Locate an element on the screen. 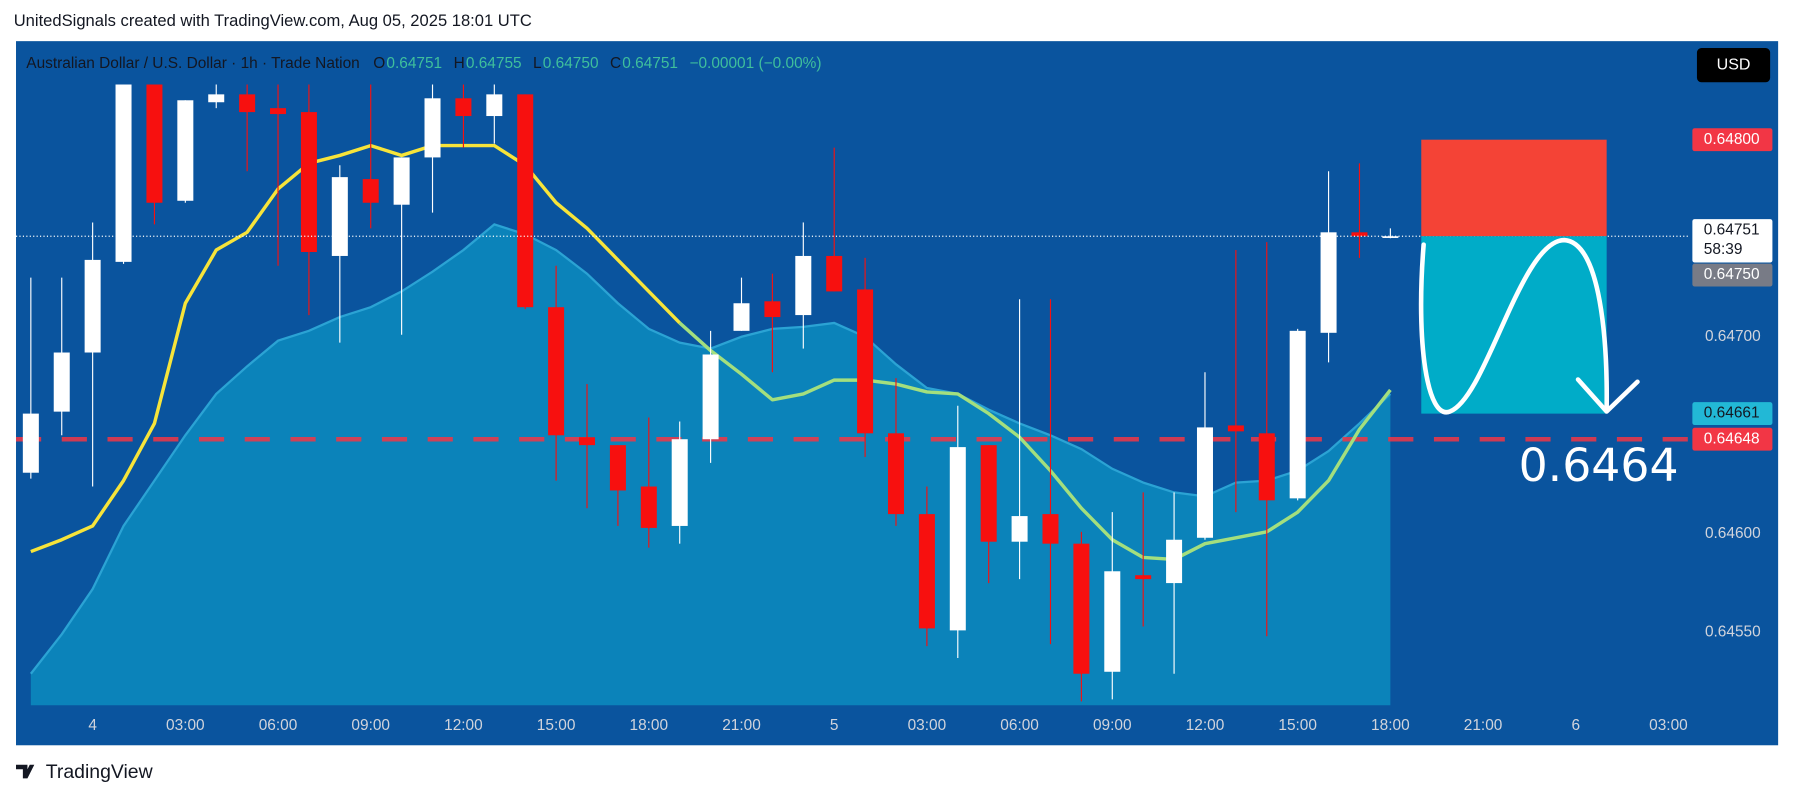 The width and height of the screenshot is (1793, 799). y-tick-label: 0.64600 is located at coordinates (1733, 533).